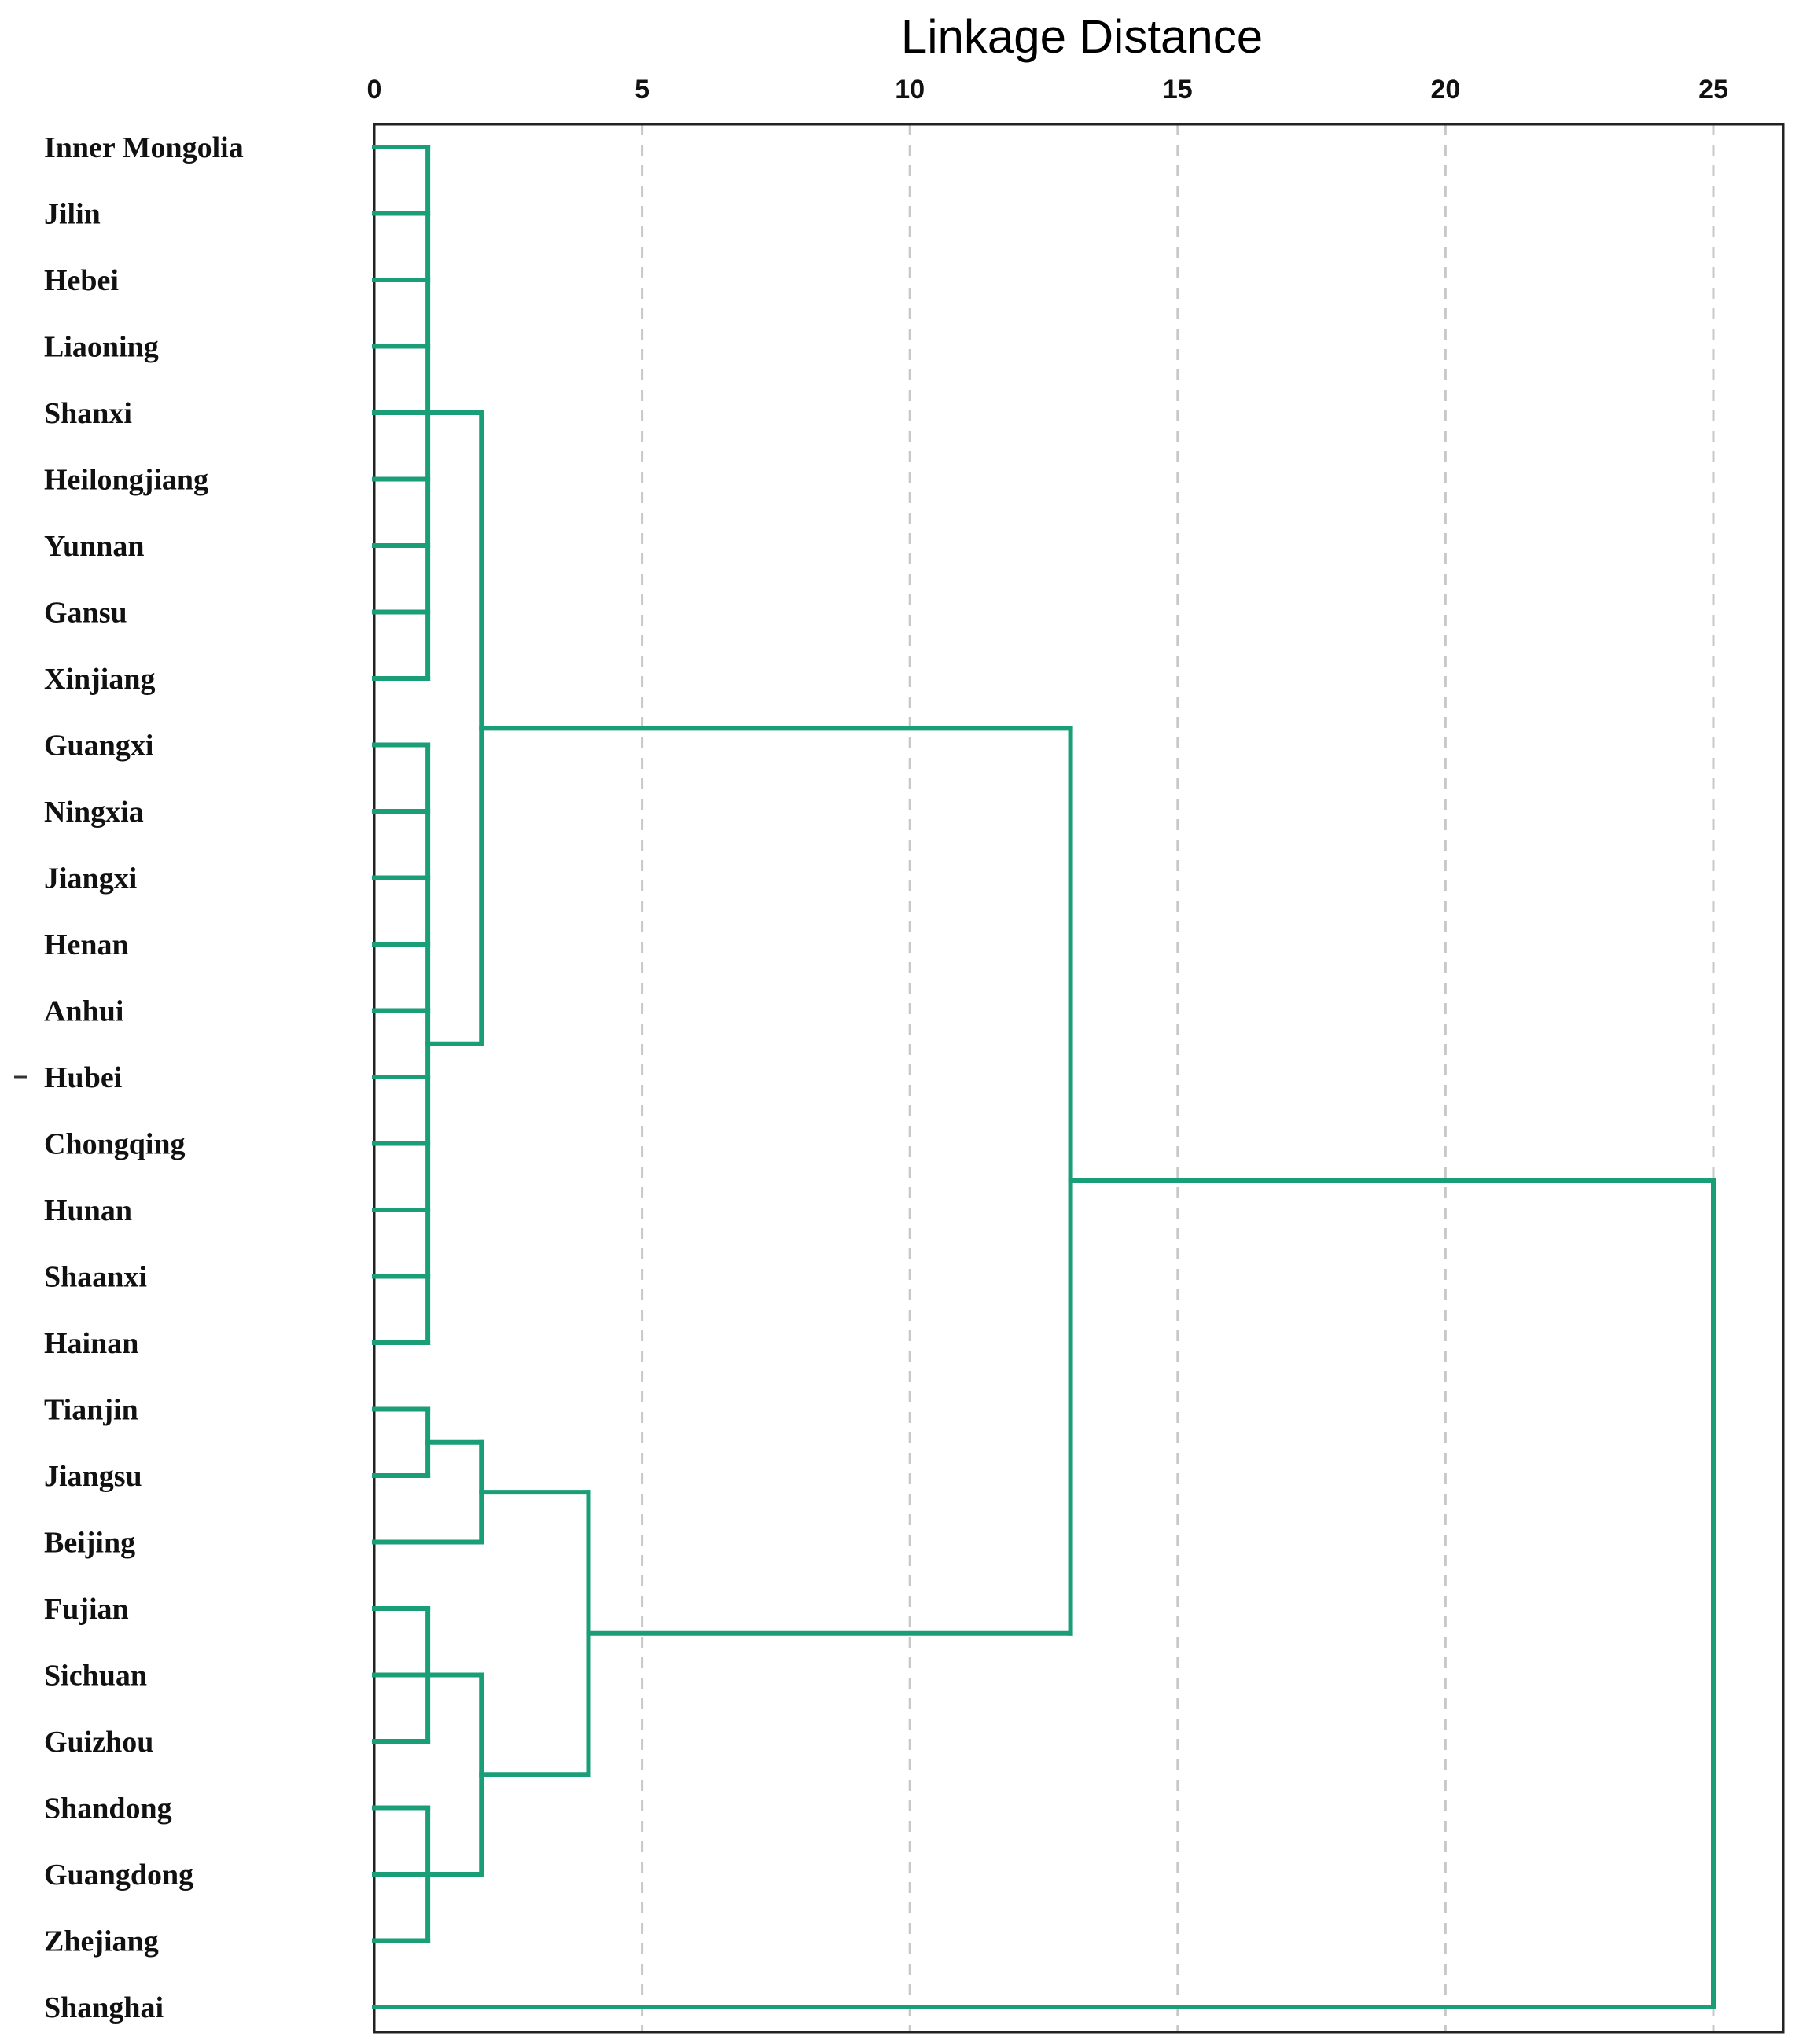 The width and height of the screenshot is (1799, 2044). What do you see at coordinates (95, 1676) in the screenshot?
I see `leaf-label-sichuan: Sichuan` at bounding box center [95, 1676].